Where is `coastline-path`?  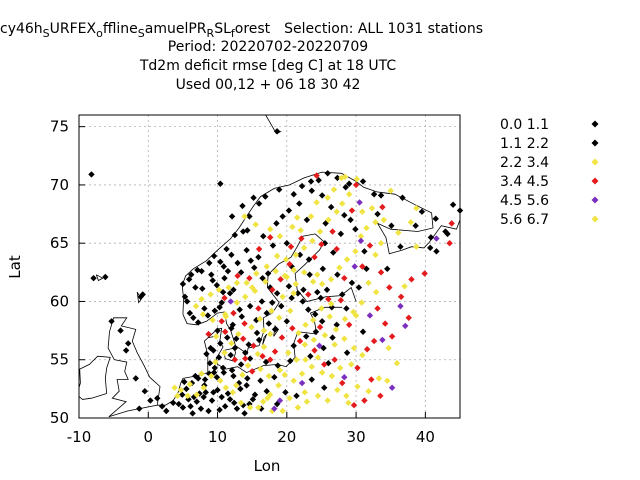 coastline-path is located at coordinates (265, 339).